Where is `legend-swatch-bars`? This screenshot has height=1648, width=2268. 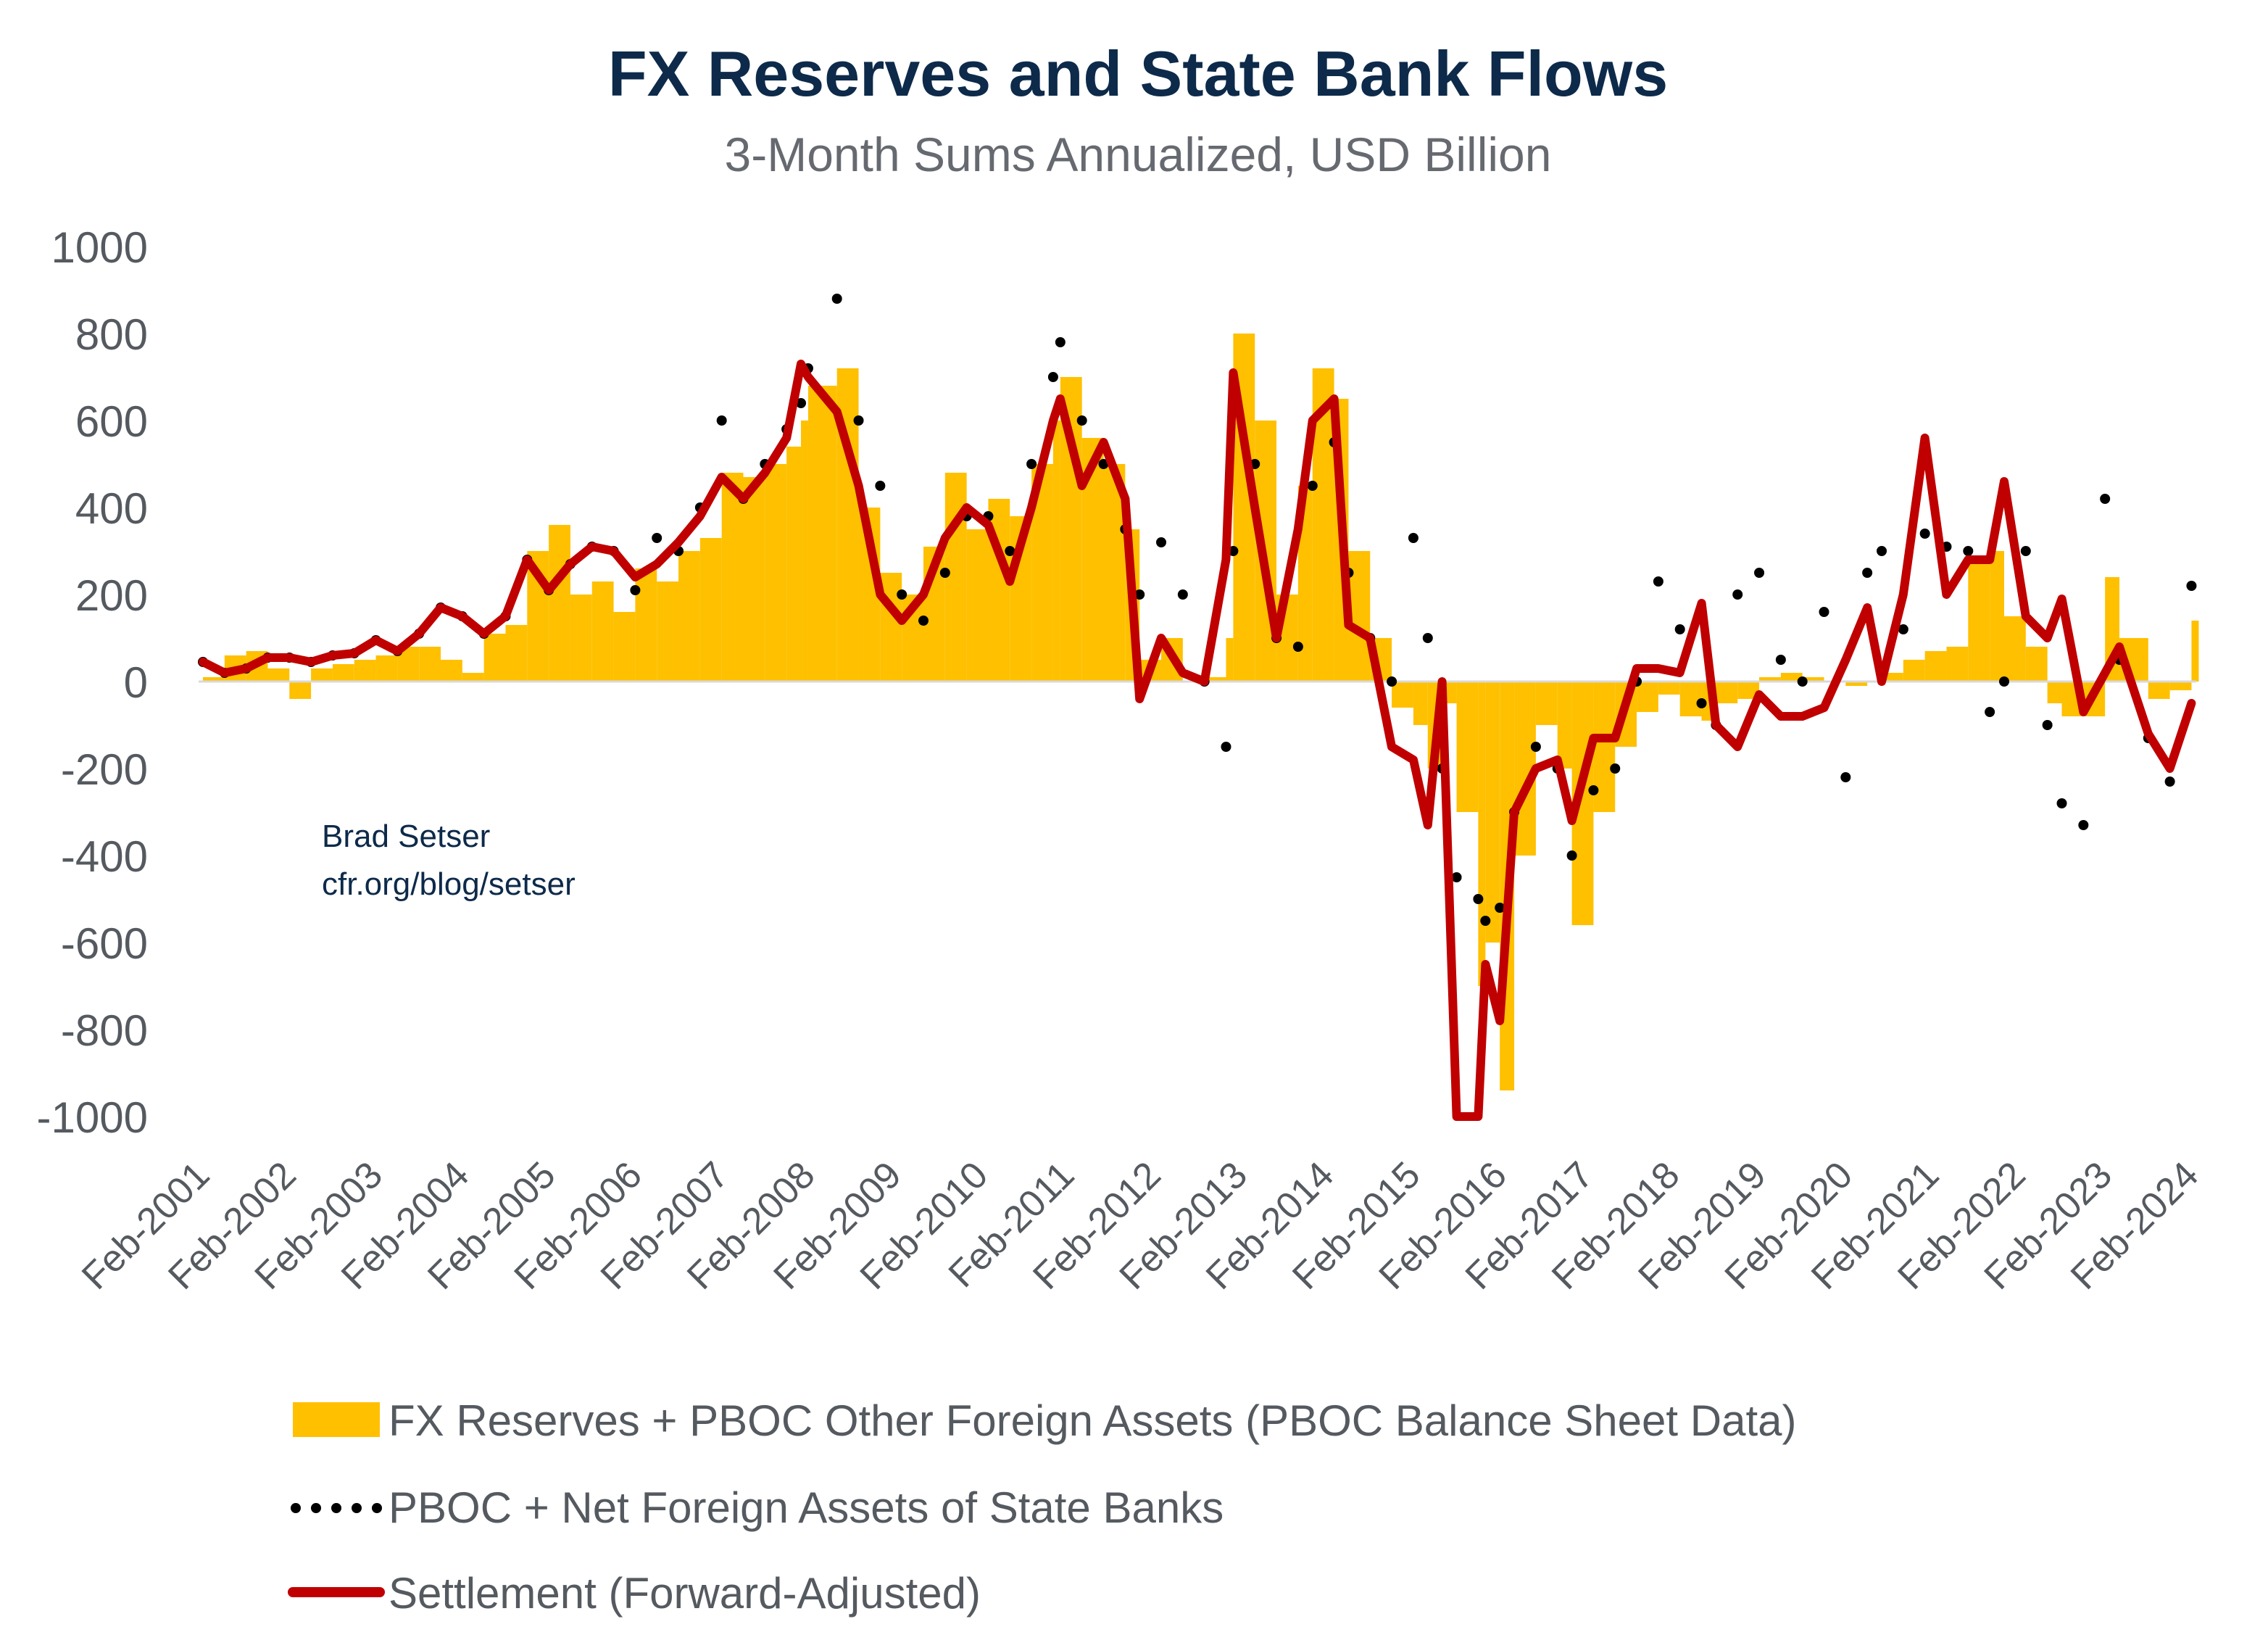
legend-swatch-bars is located at coordinates (336, 1419).